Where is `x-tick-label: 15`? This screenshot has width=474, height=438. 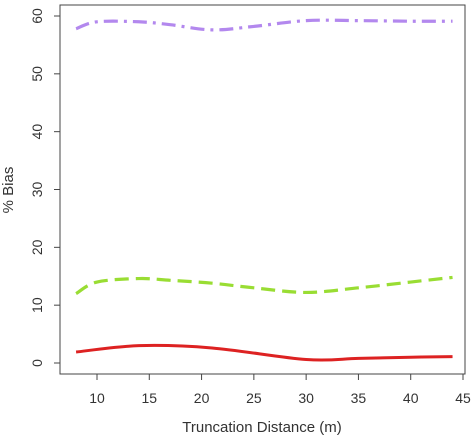 x-tick-label: 15 is located at coordinates (149, 398).